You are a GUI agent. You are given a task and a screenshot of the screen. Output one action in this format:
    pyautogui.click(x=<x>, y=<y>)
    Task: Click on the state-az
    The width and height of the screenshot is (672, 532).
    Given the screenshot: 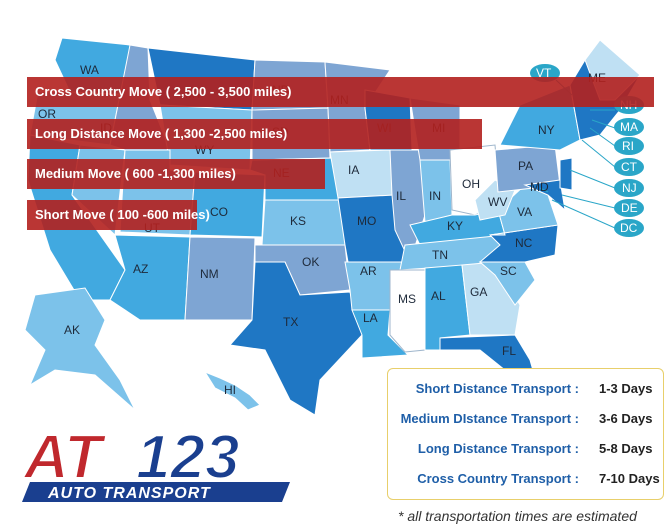 What is the action you would take?
    pyautogui.click(x=150, y=277)
    